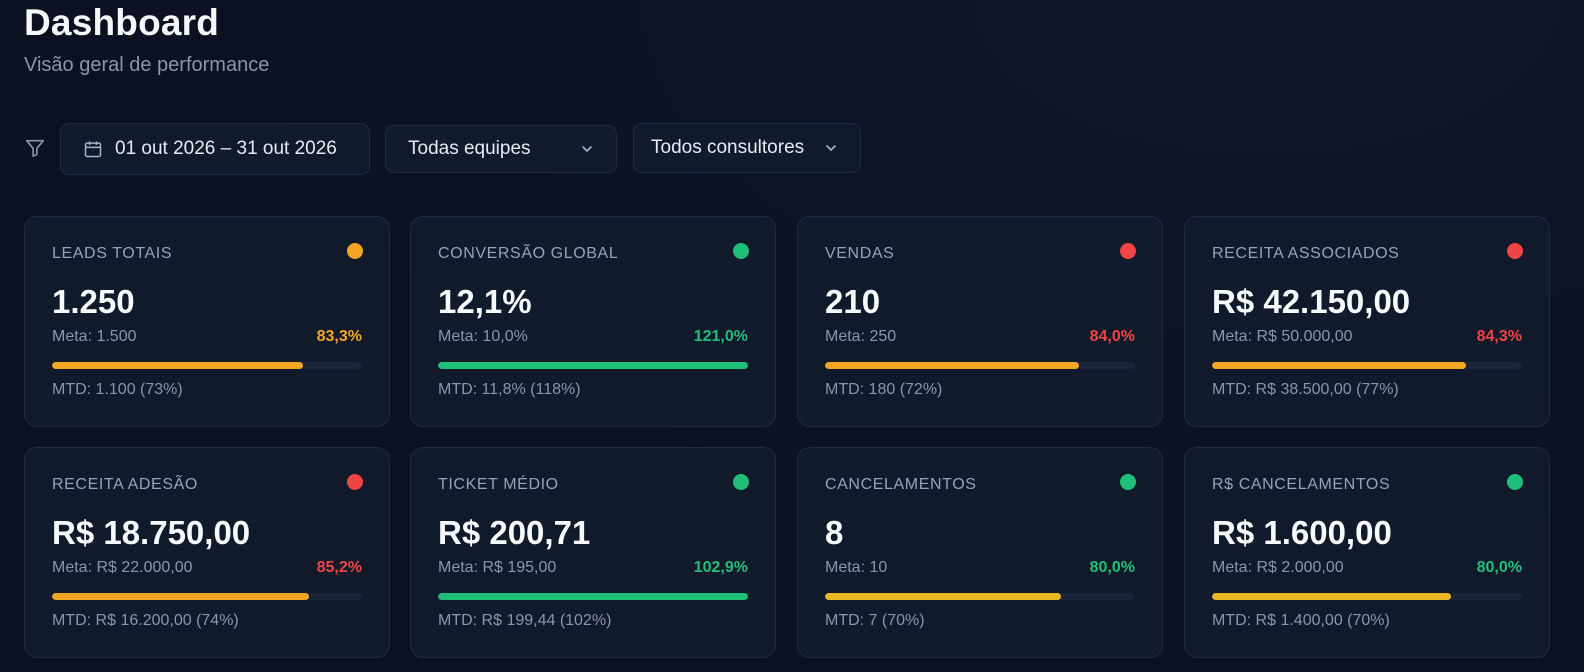  I want to click on kpi-goal: Meta: R$ 2.000,00, so click(1278, 567).